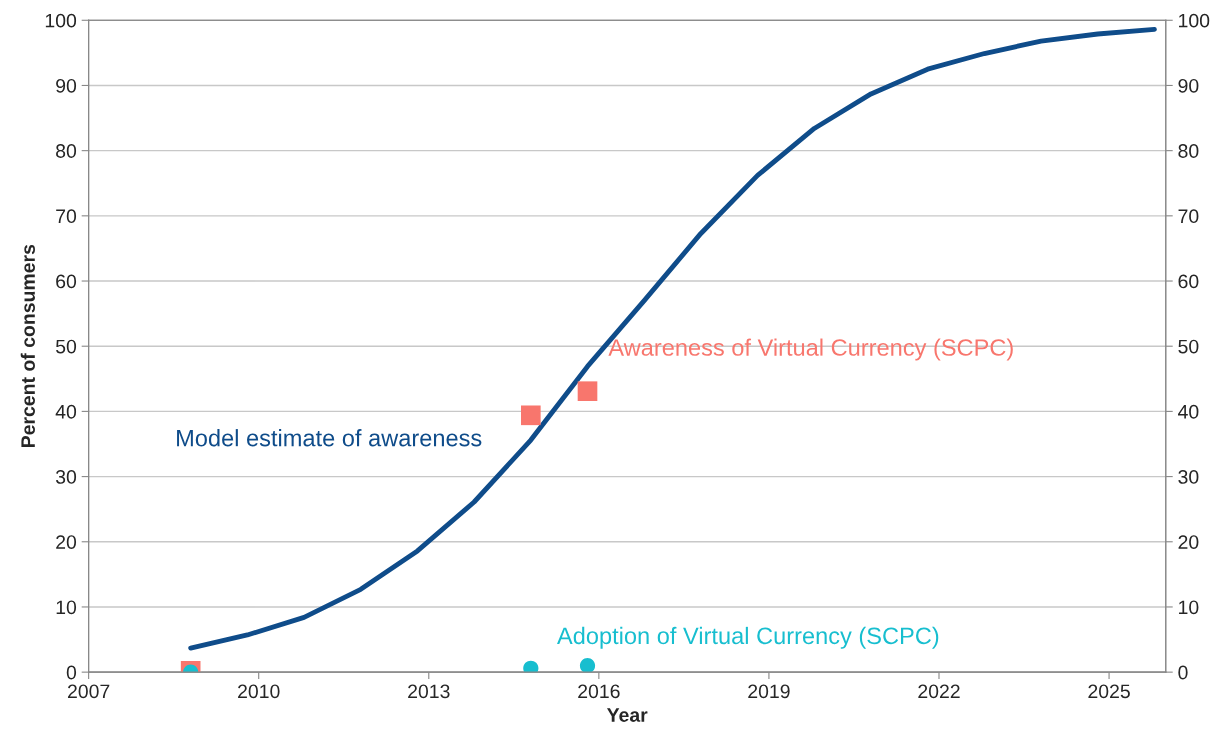  What do you see at coordinates (769, 691) in the screenshot?
I see `x-tick-label: 2019` at bounding box center [769, 691].